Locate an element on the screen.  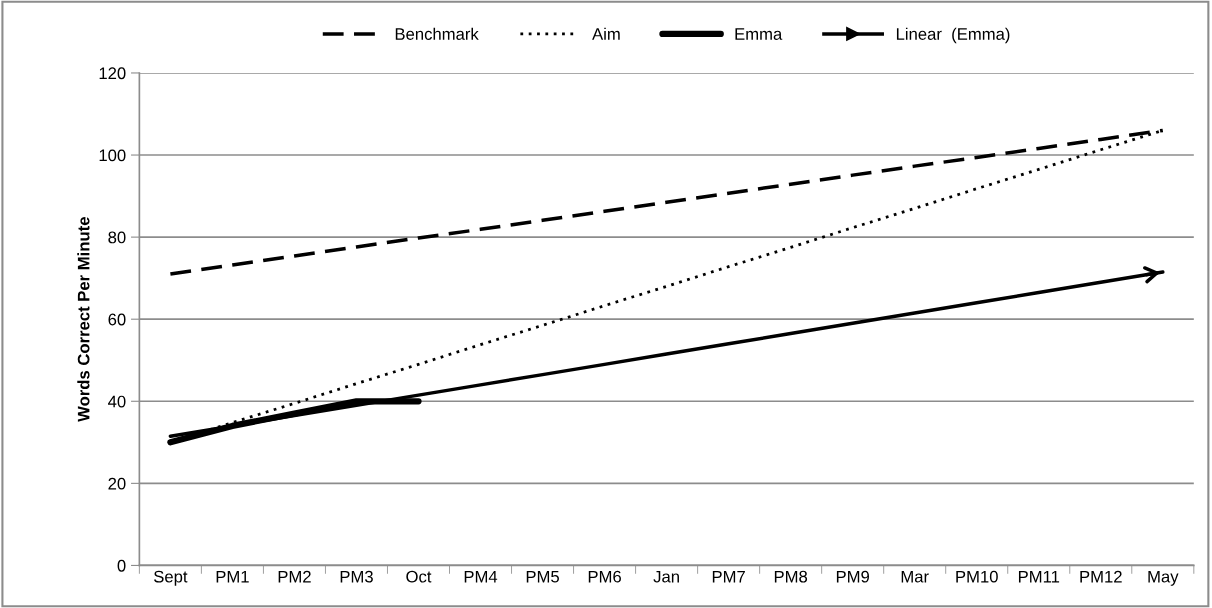
x-tick-label: PM4 is located at coordinates (481, 576).